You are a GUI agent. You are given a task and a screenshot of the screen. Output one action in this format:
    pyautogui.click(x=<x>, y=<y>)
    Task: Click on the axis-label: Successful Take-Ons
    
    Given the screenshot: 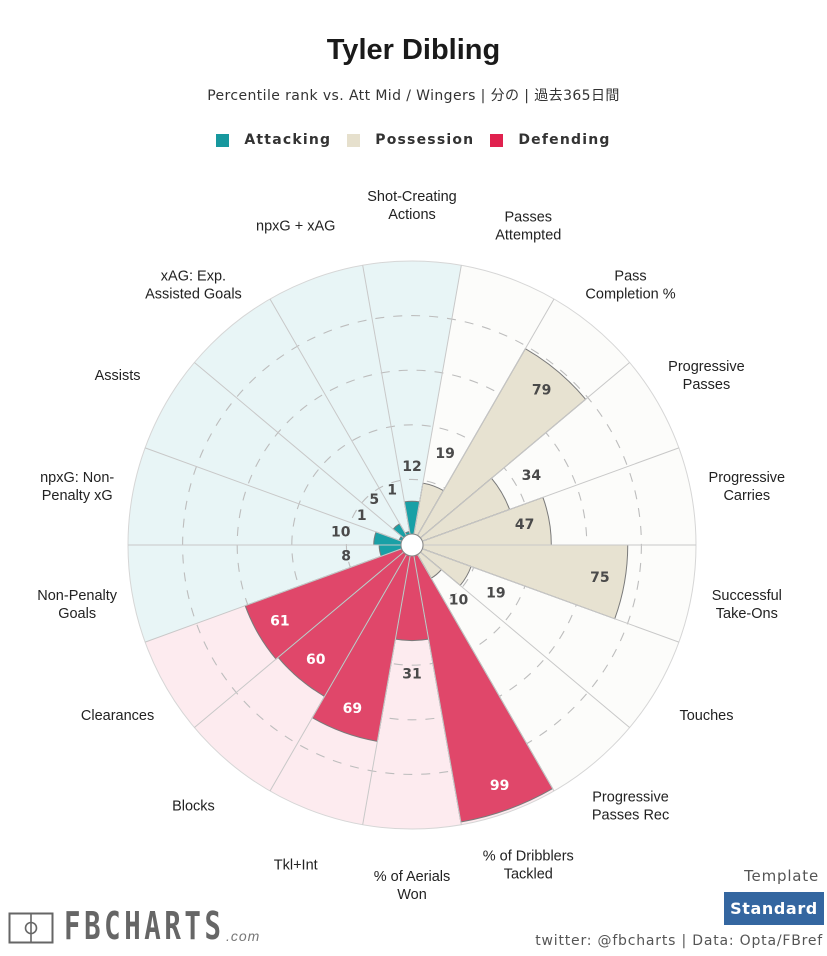 What is the action you would take?
    pyautogui.click(x=747, y=605)
    